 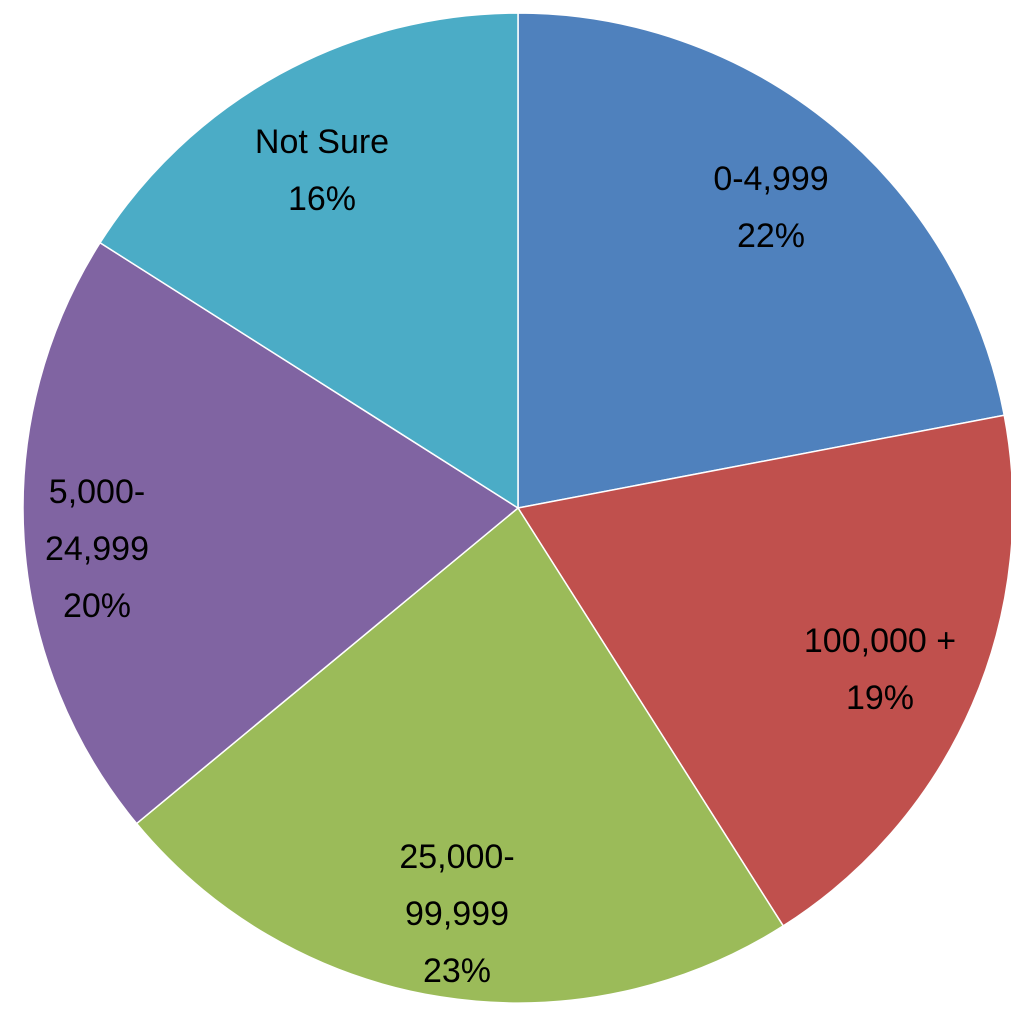 What do you see at coordinates (97, 606) in the screenshot?
I see `slice-percent-label: 20%` at bounding box center [97, 606].